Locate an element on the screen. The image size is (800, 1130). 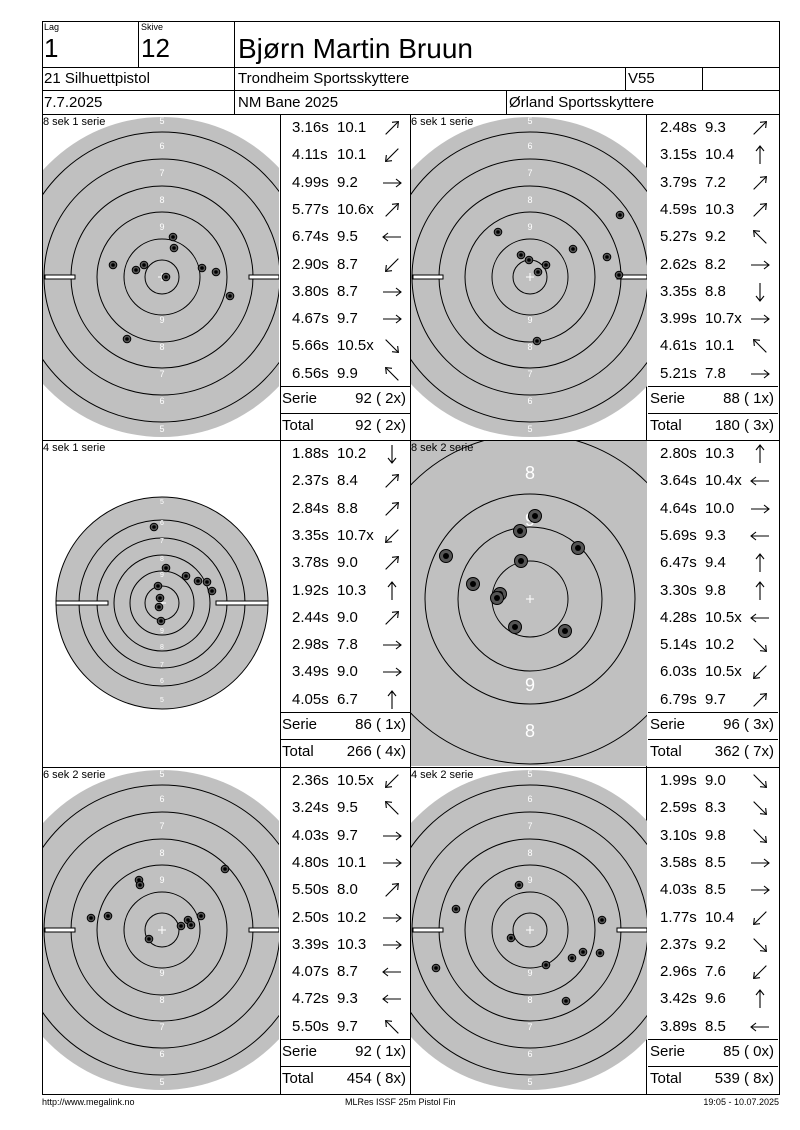
shot-time: 4.64s is located at coordinates (678, 508).